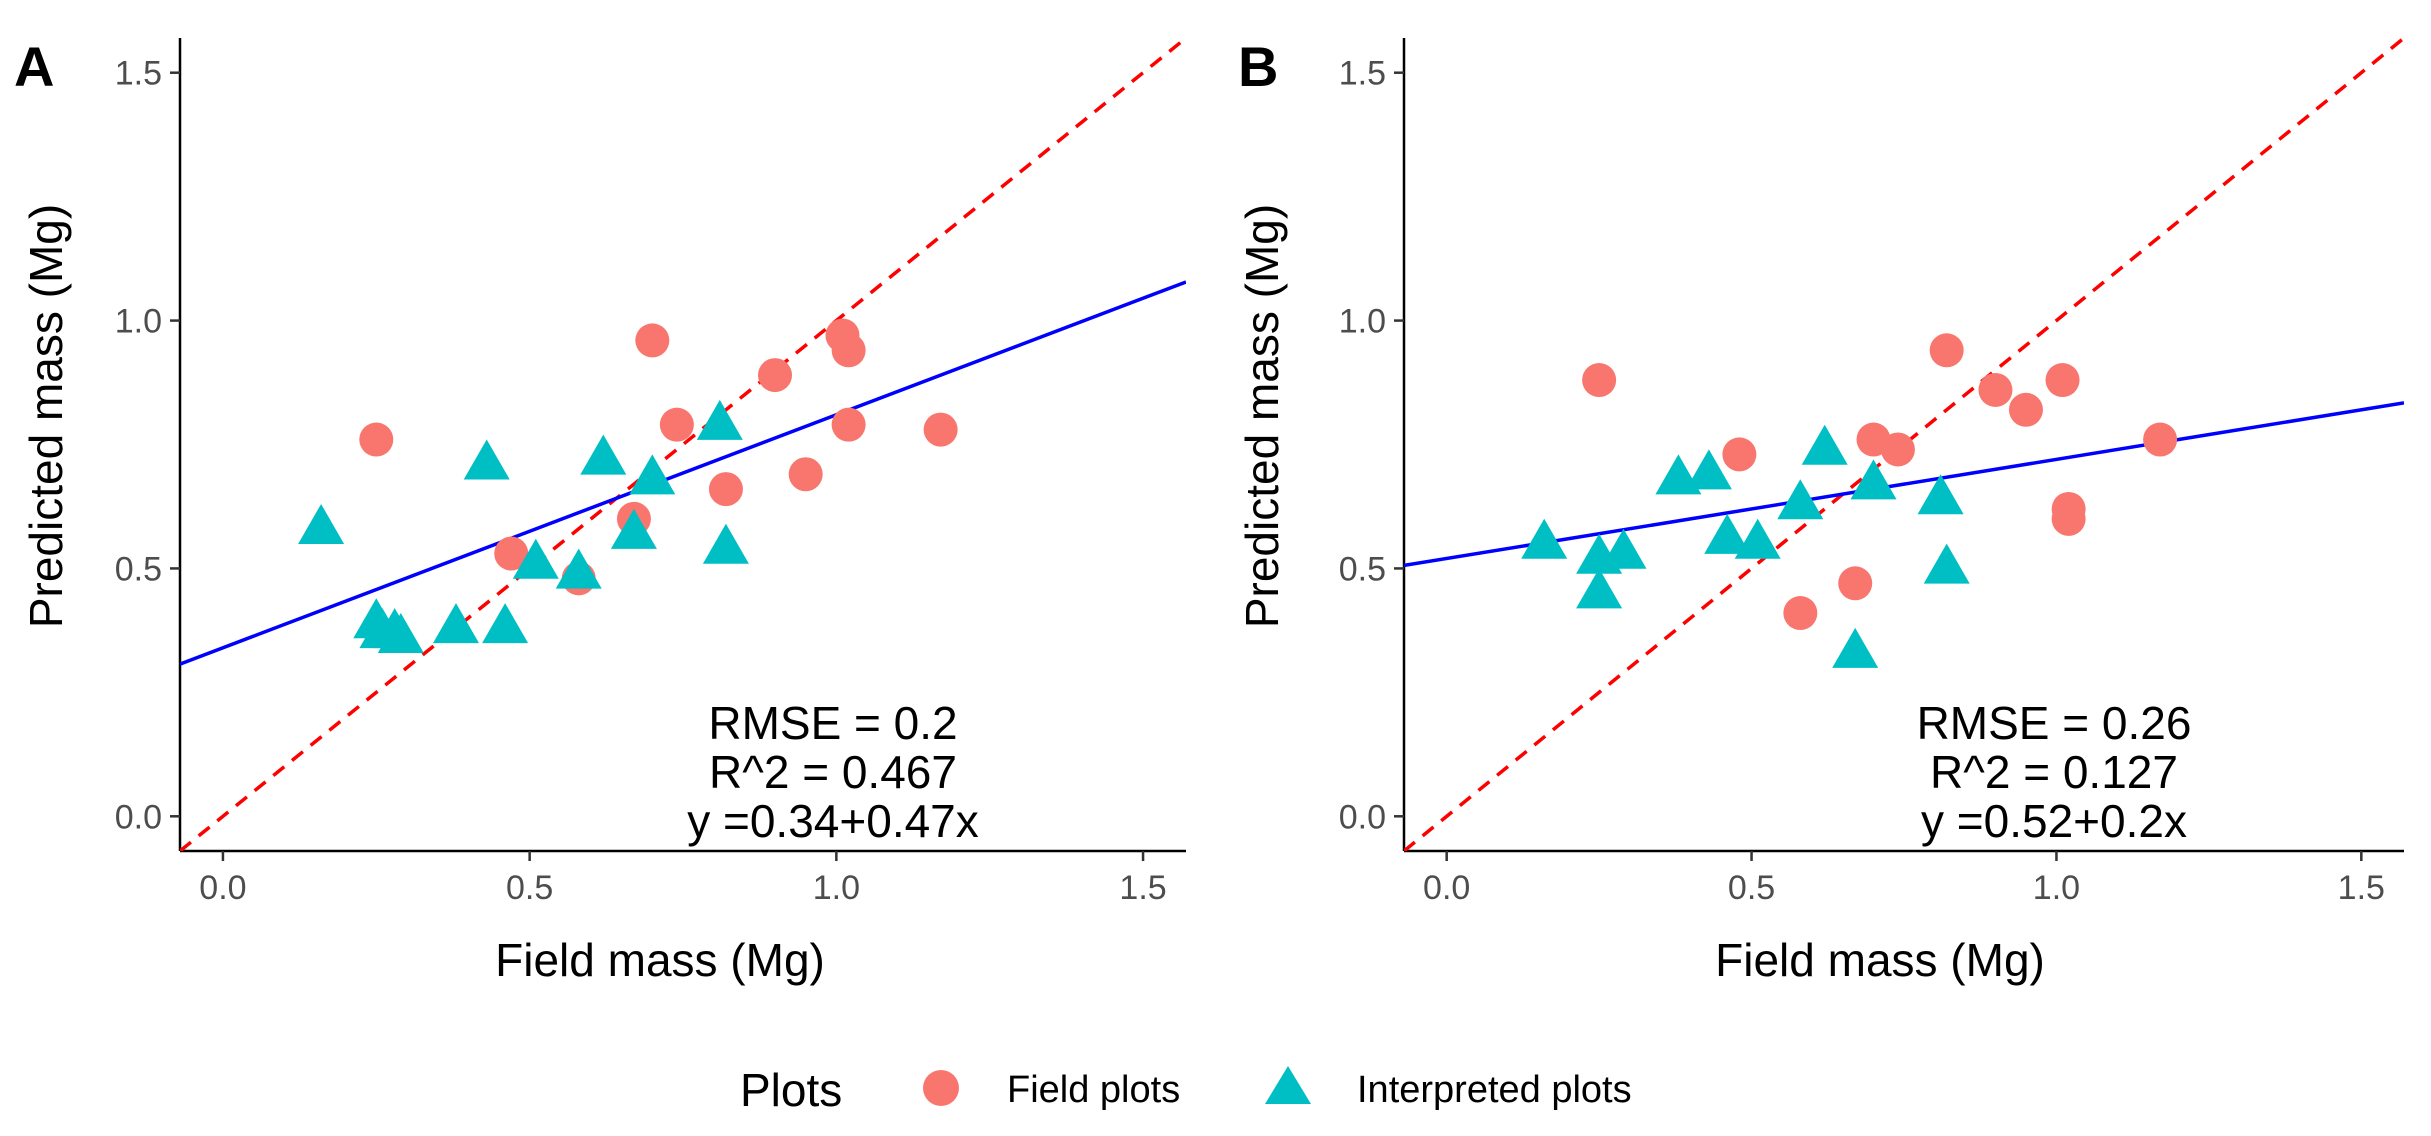 The image size is (2431, 1136). What do you see at coordinates (791, 1090) in the screenshot?
I see `legend-title: Plots` at bounding box center [791, 1090].